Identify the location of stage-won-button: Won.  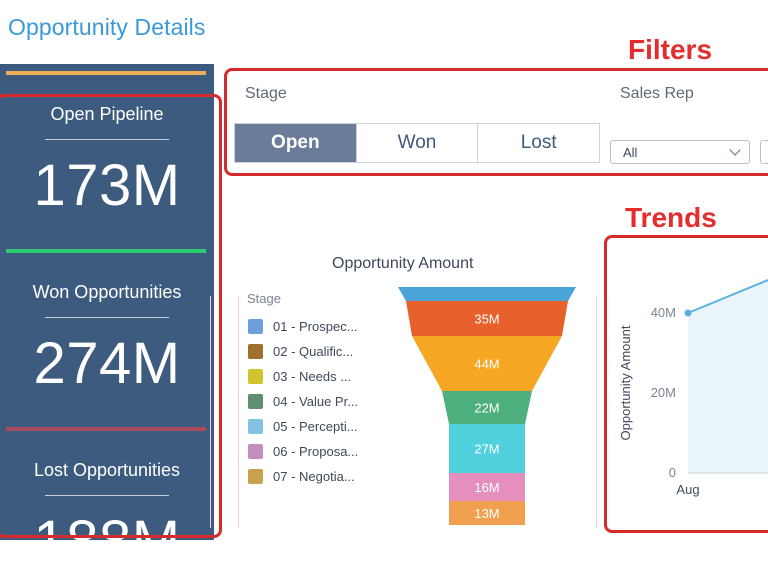
(416, 143).